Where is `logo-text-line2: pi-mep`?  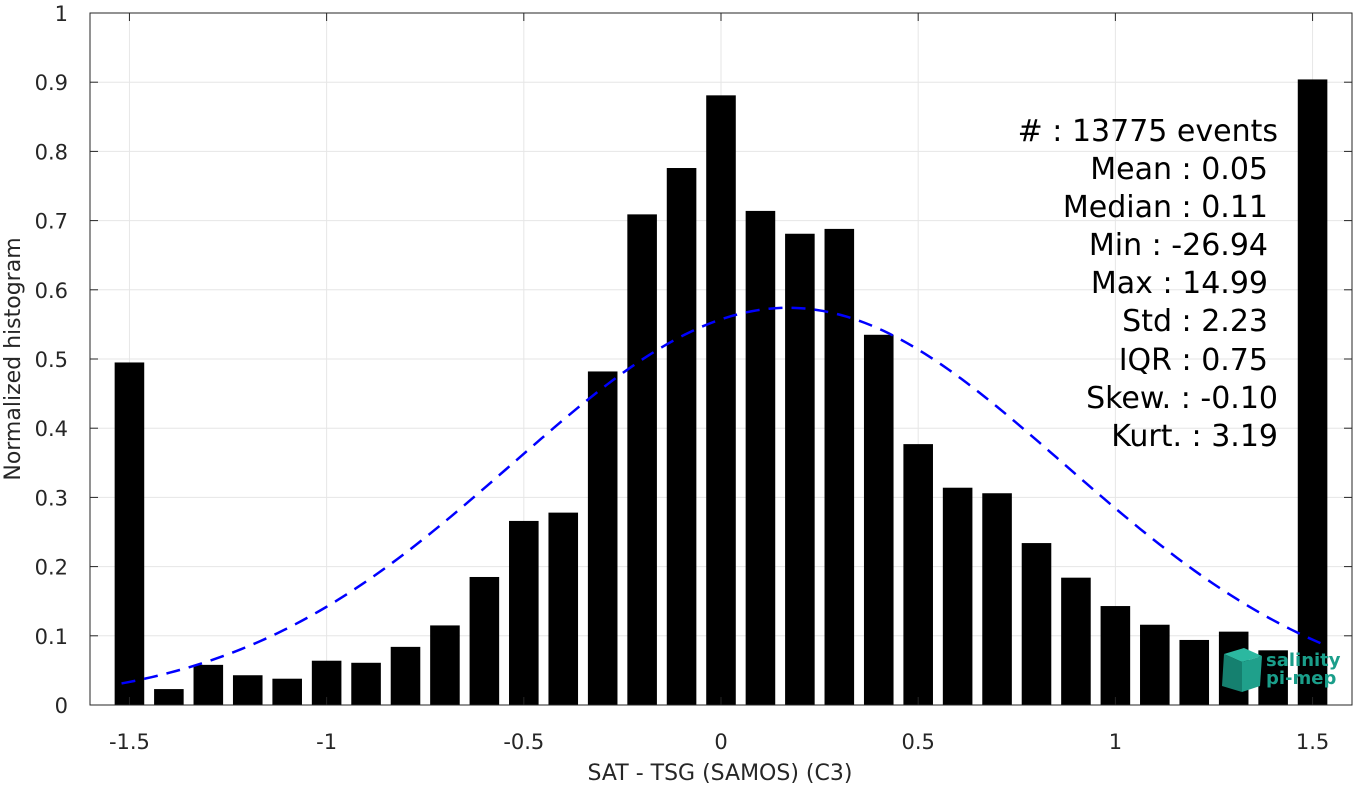
logo-text-line2: pi-mep is located at coordinates (1301, 678).